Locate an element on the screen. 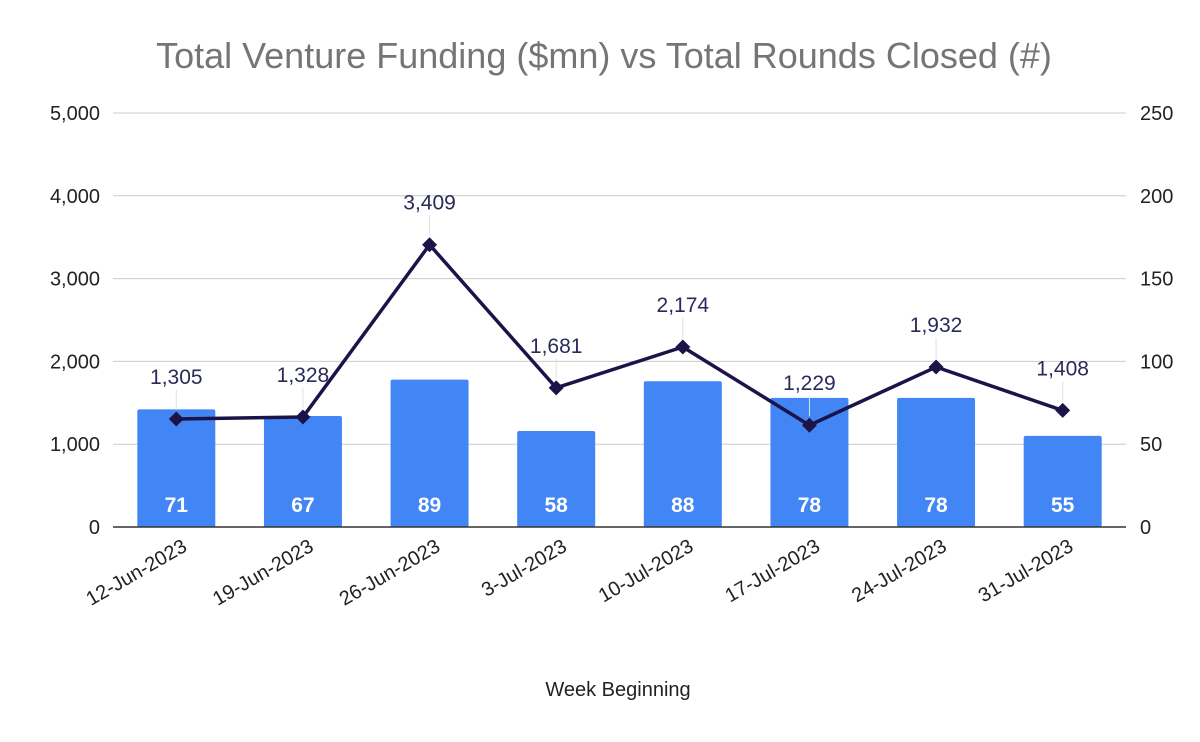 The image size is (1200, 742). rounds-bar-label: 89 is located at coordinates (429, 505).